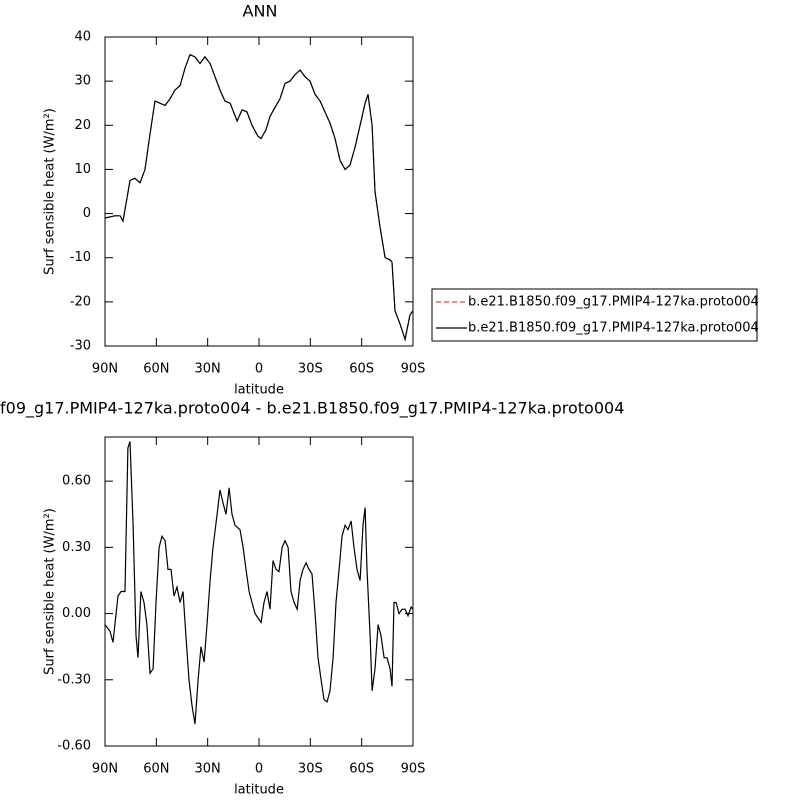 The height and width of the screenshot is (800, 800). What do you see at coordinates (82, 81) in the screenshot?
I see `y-tick-label: 30` at bounding box center [82, 81].